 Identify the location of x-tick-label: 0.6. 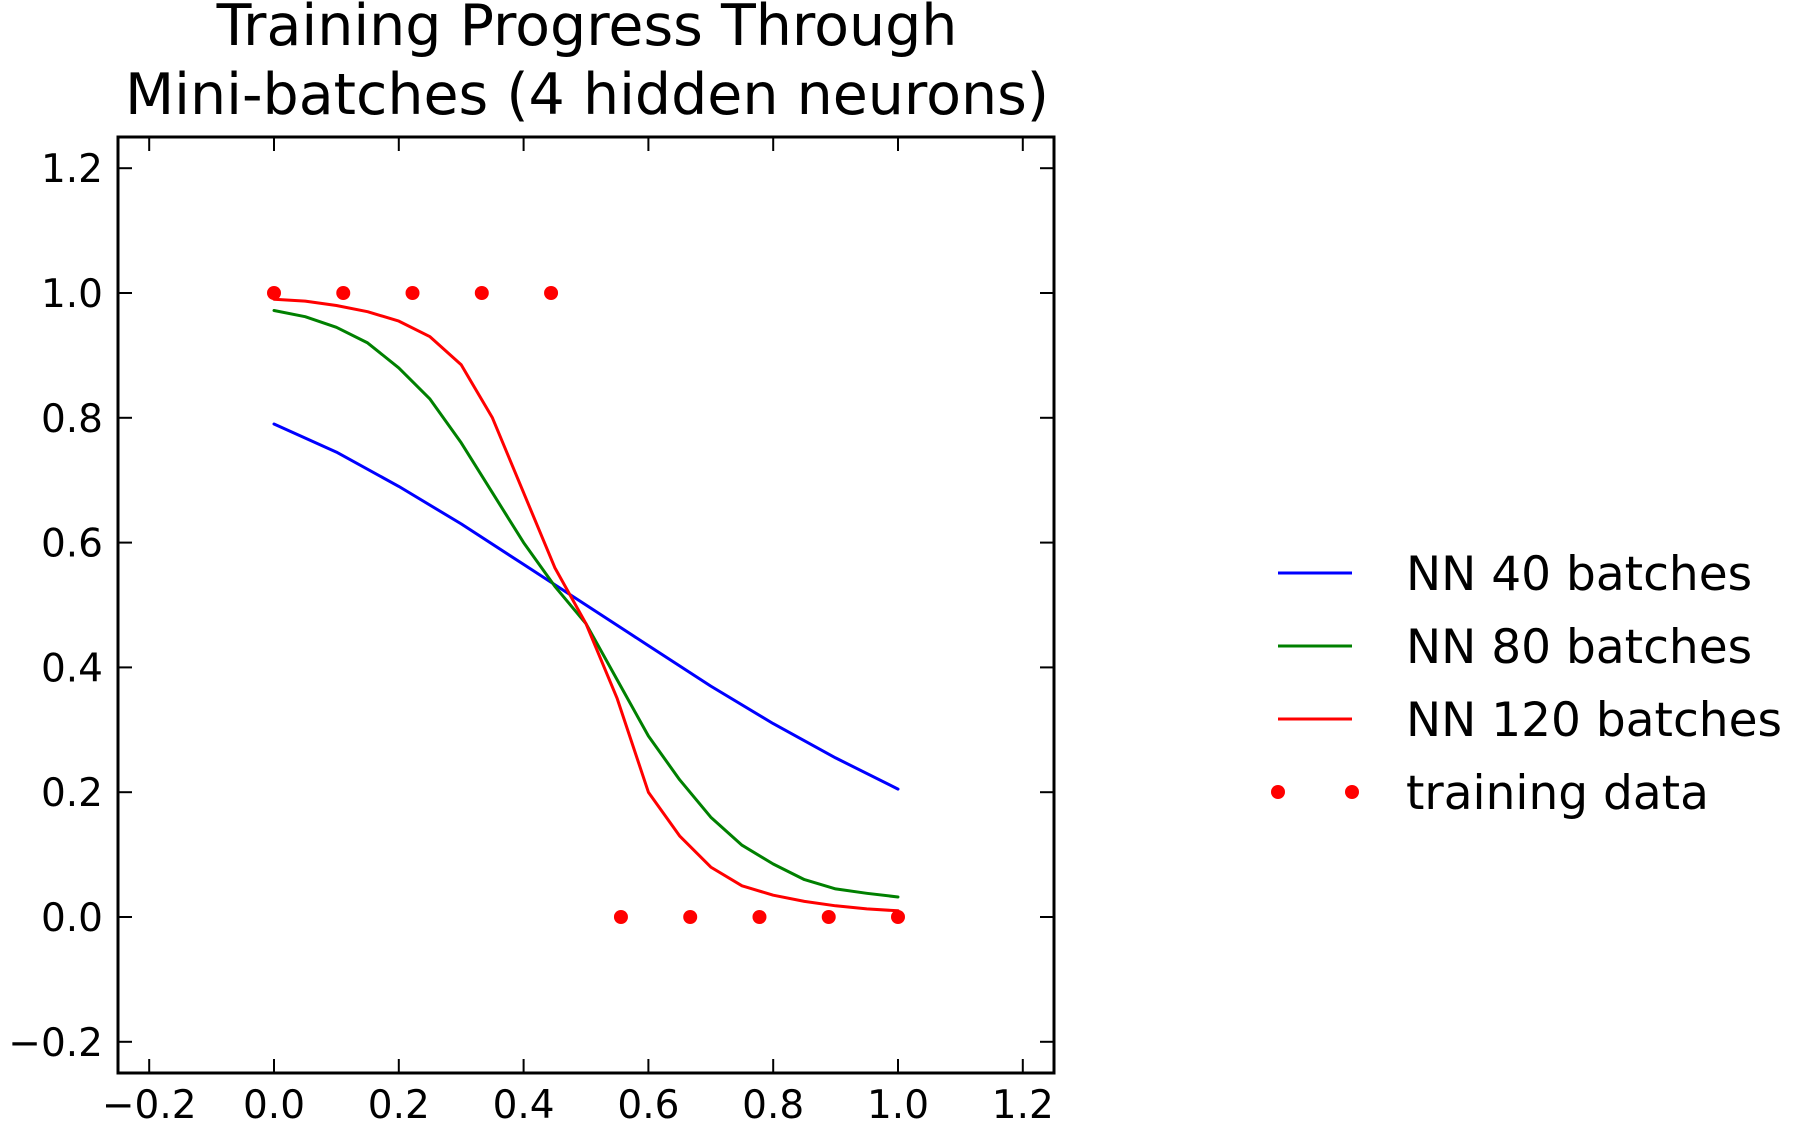
(648, 1104).